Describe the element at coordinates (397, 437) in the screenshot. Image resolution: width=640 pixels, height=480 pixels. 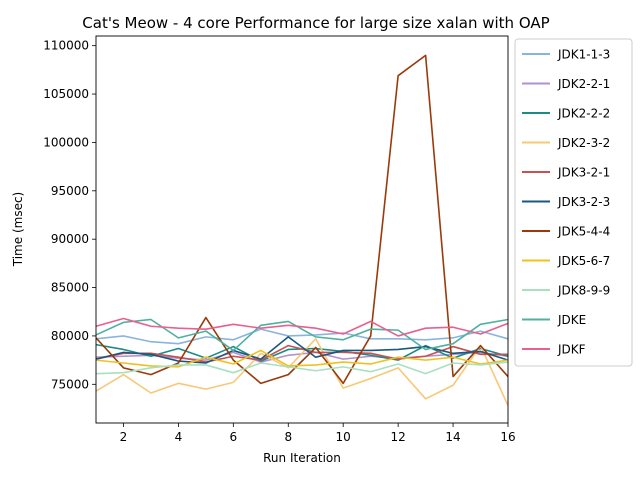
I see `x-tick-label: 12` at that location.